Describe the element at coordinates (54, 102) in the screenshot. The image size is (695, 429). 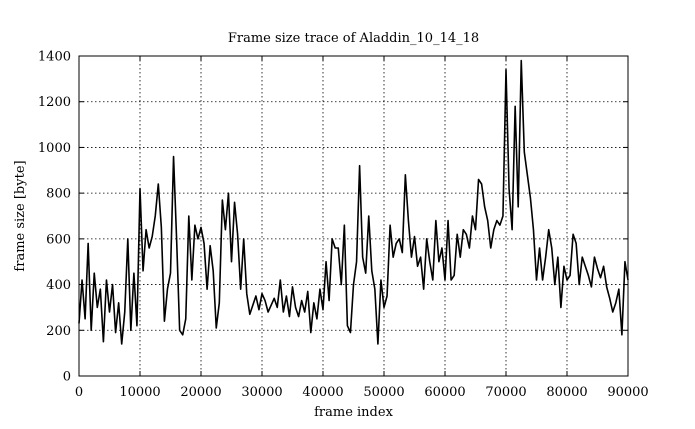
I see `y-tick-label: 1200` at that location.